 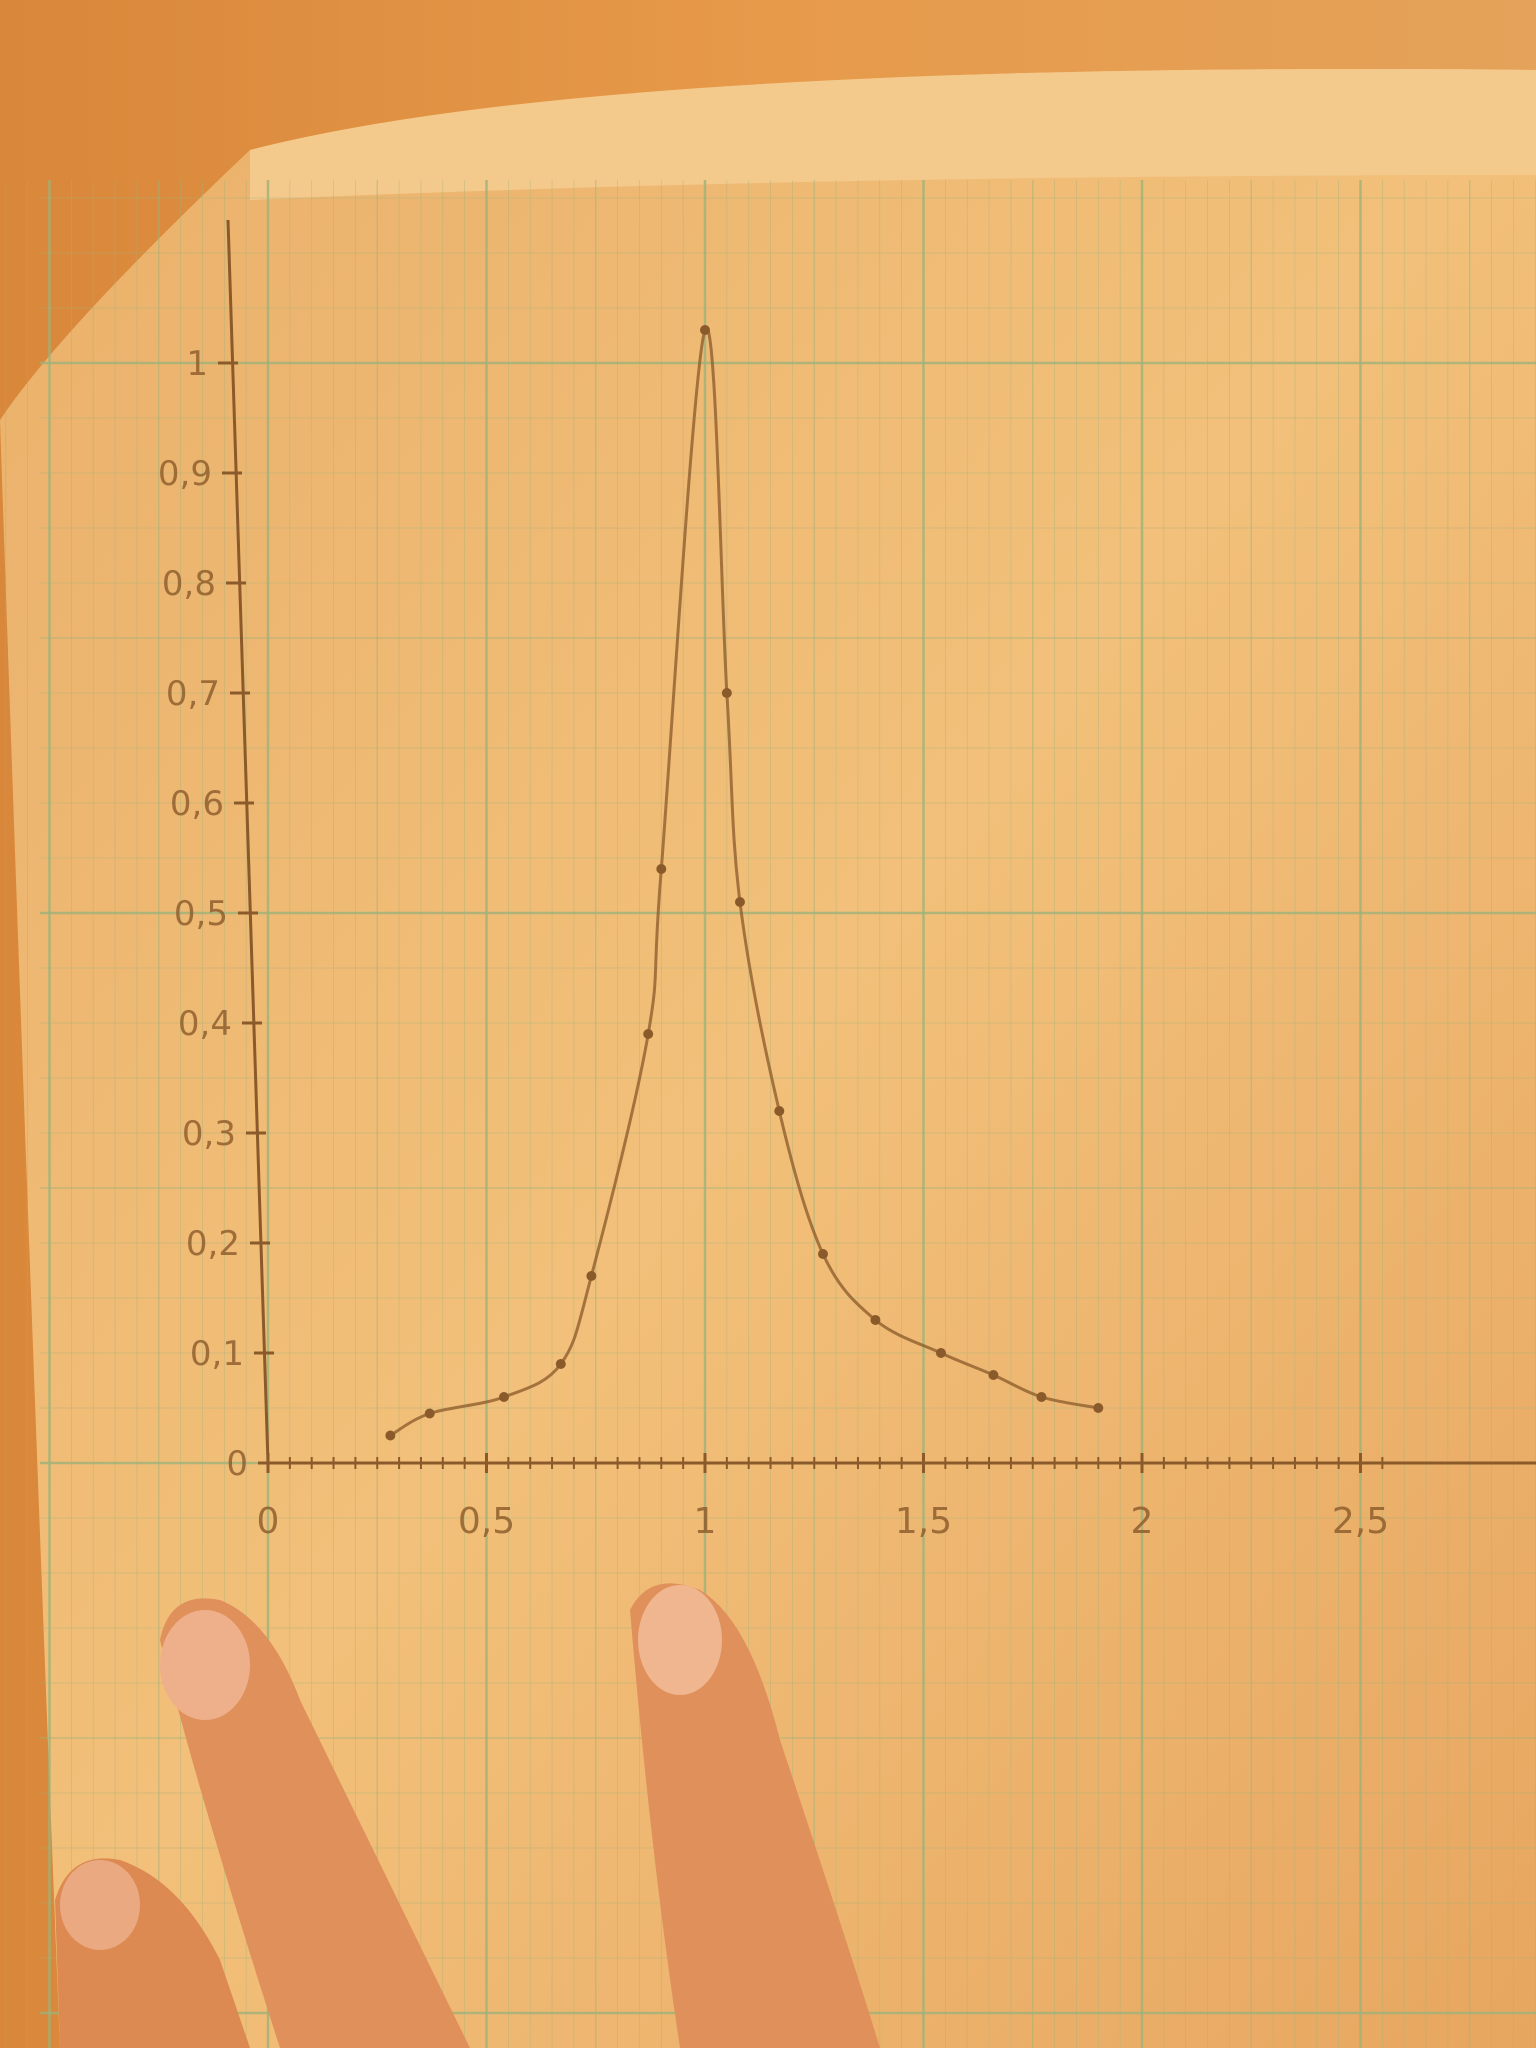 I want to click on y-tick-label: 1, so click(x=197, y=364).